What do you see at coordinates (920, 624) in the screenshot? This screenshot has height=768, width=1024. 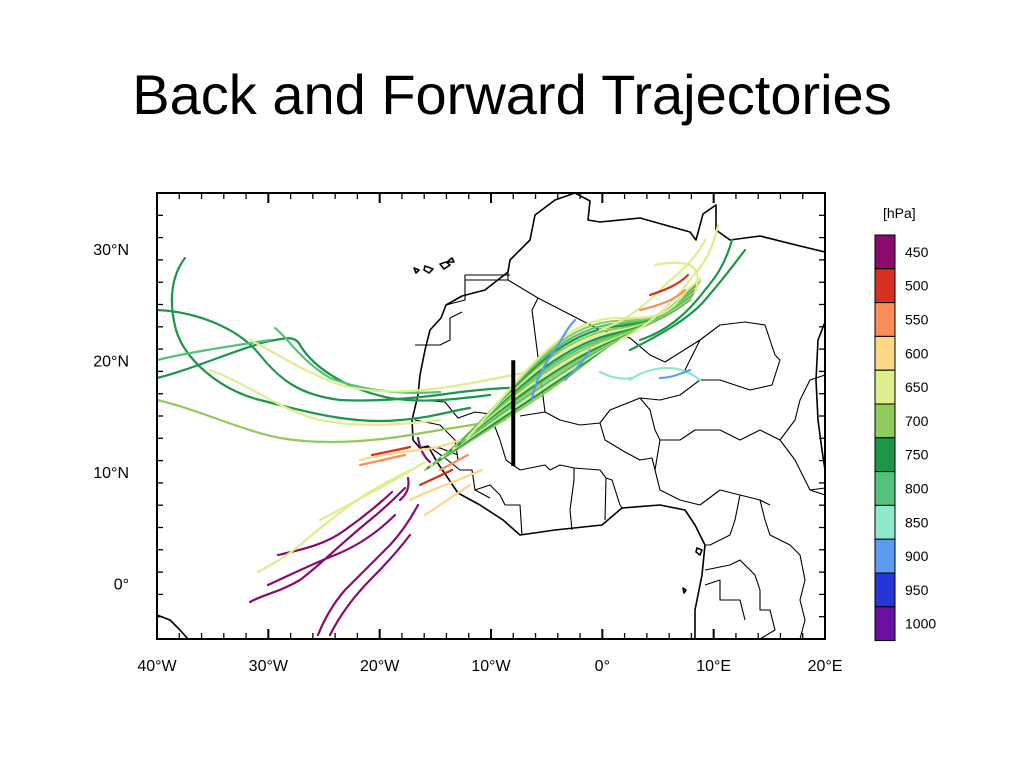 I see `legend-label-1000: 1000` at bounding box center [920, 624].